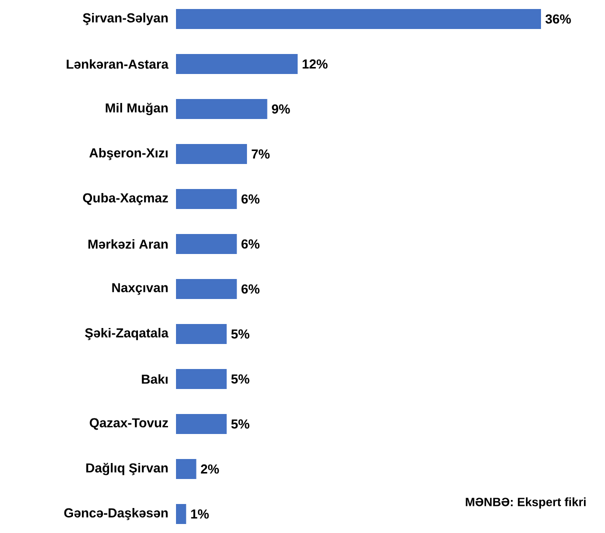 The image size is (605, 533). What do you see at coordinates (261, 154) in the screenshot?
I see `data-label: 7%` at bounding box center [261, 154].